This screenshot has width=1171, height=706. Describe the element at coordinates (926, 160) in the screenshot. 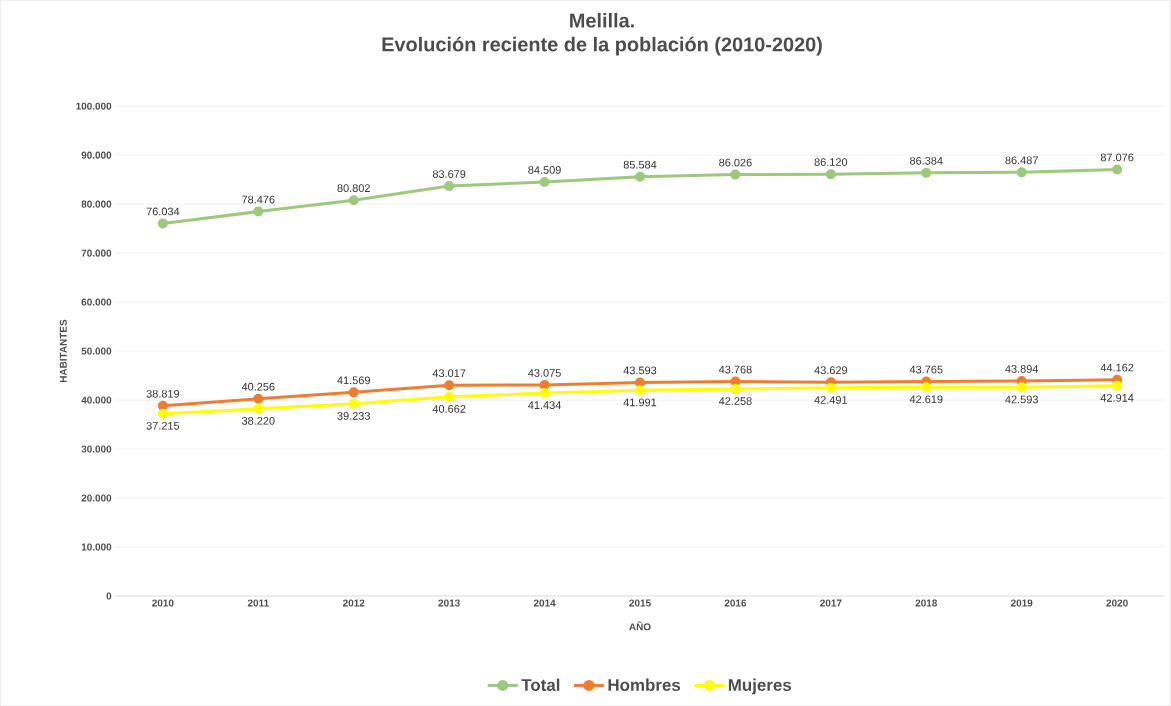

I see `data-label: 86.384` at that location.